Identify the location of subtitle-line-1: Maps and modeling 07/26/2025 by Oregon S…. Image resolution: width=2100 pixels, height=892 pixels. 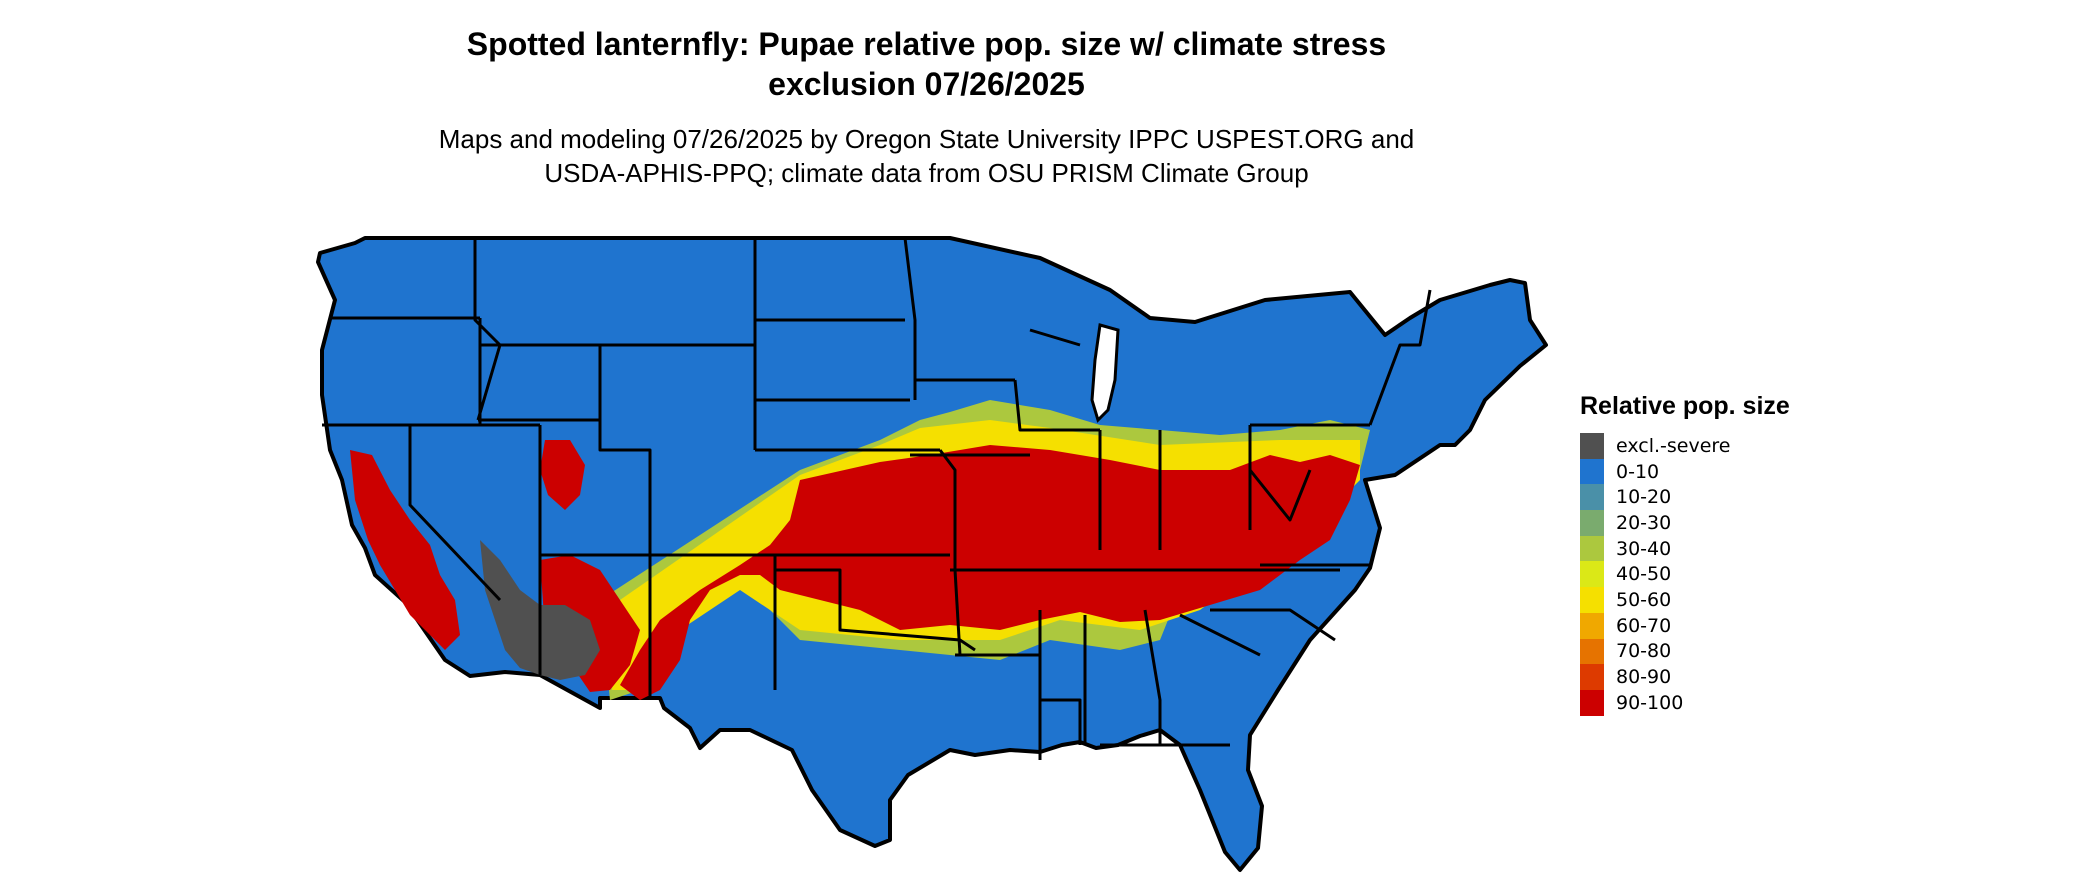
(926, 139).